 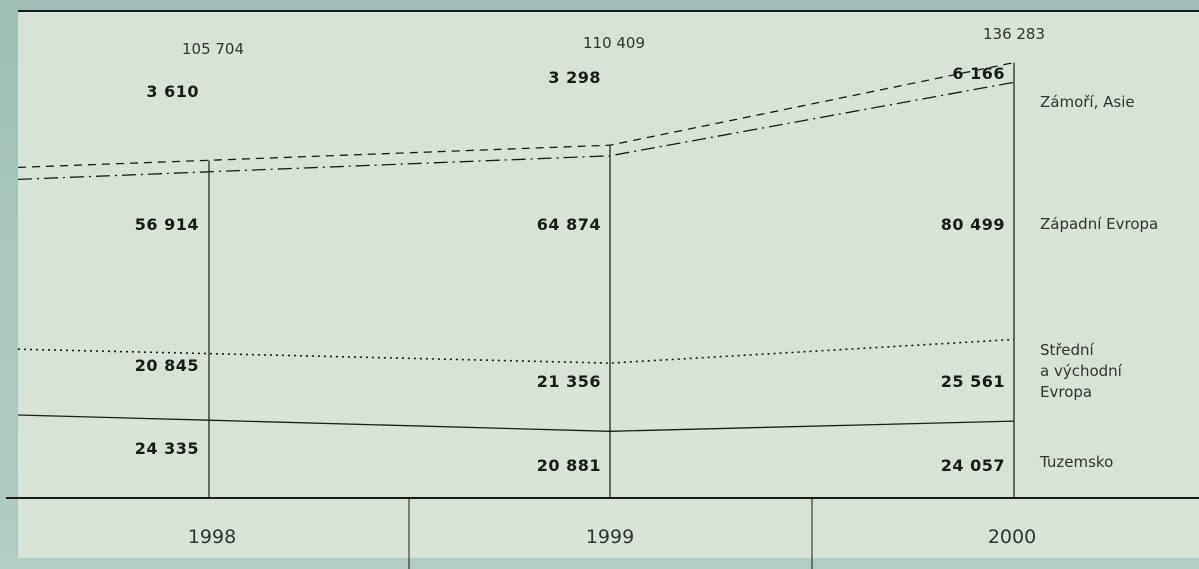 What do you see at coordinates (569, 381) in the screenshot?
I see `value-label-cee-1999: 21 356` at bounding box center [569, 381].